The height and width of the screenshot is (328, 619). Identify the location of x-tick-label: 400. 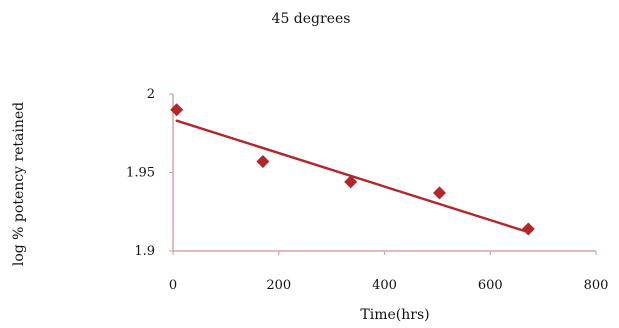
(384, 285).